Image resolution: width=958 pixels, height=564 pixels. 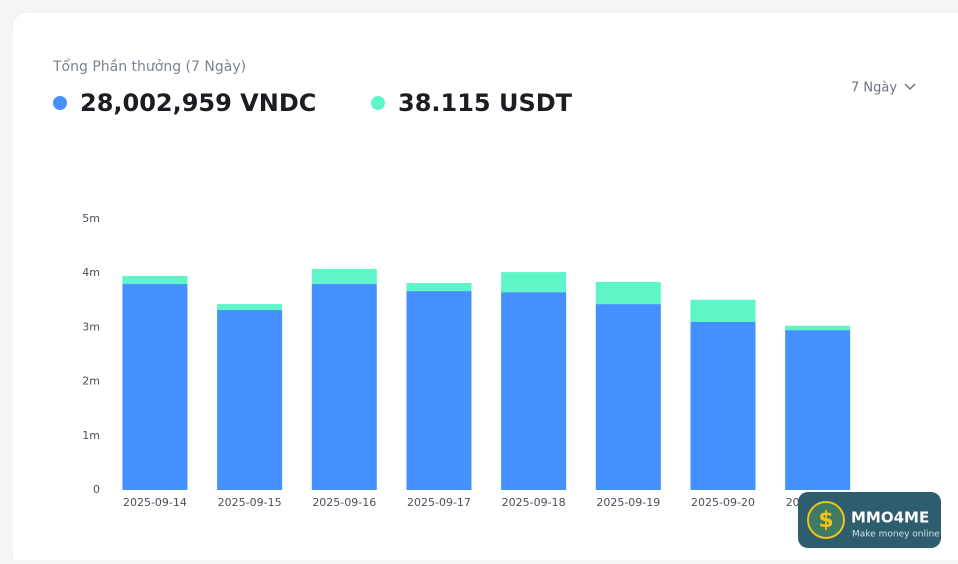 I want to click on legend-label: 38.115 USDT, so click(x=485, y=103).